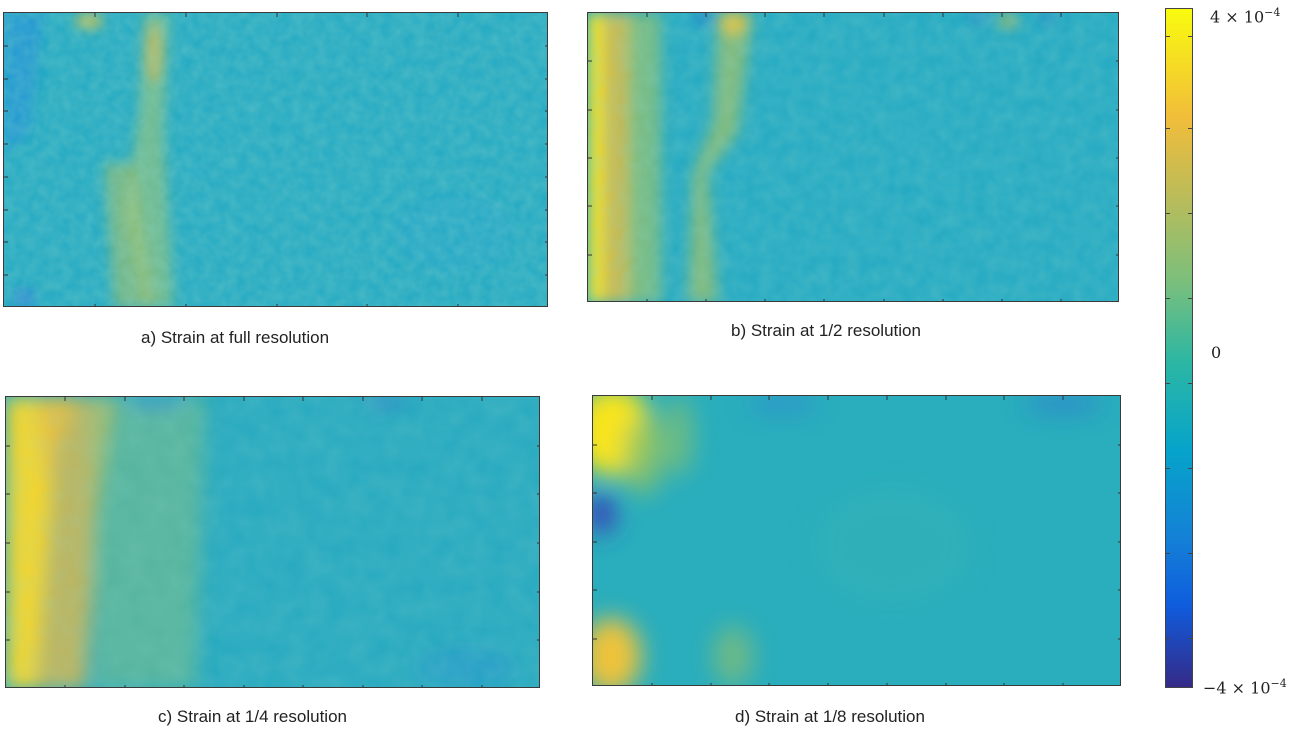 The width and height of the screenshot is (1300, 731). What do you see at coordinates (235, 337) in the screenshot?
I see `caption-a: a) Strain at full resolution` at bounding box center [235, 337].